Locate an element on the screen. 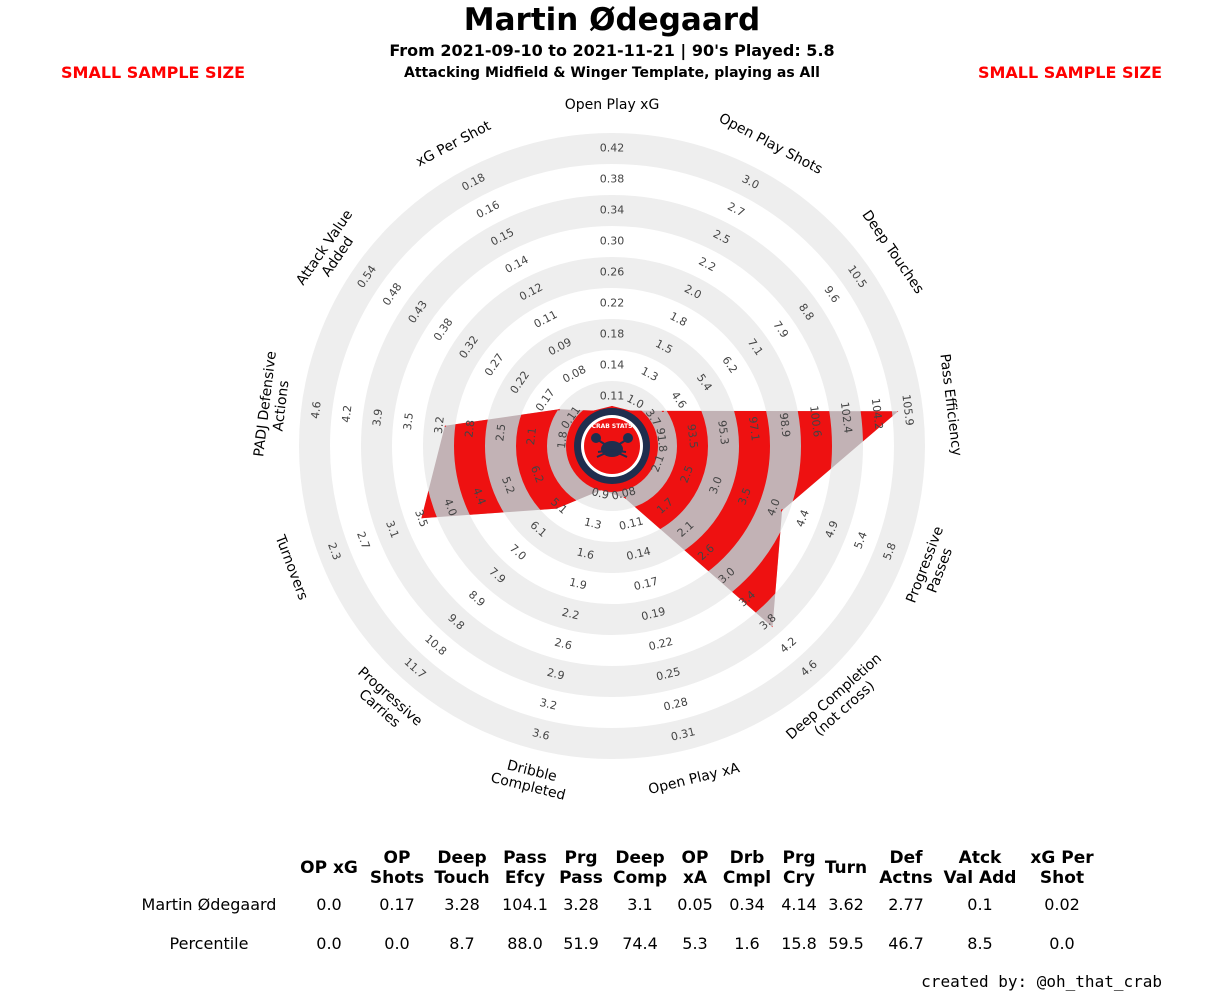 The width and height of the screenshot is (1224, 1008). tick-label: 5.4 is located at coordinates (861, 540).